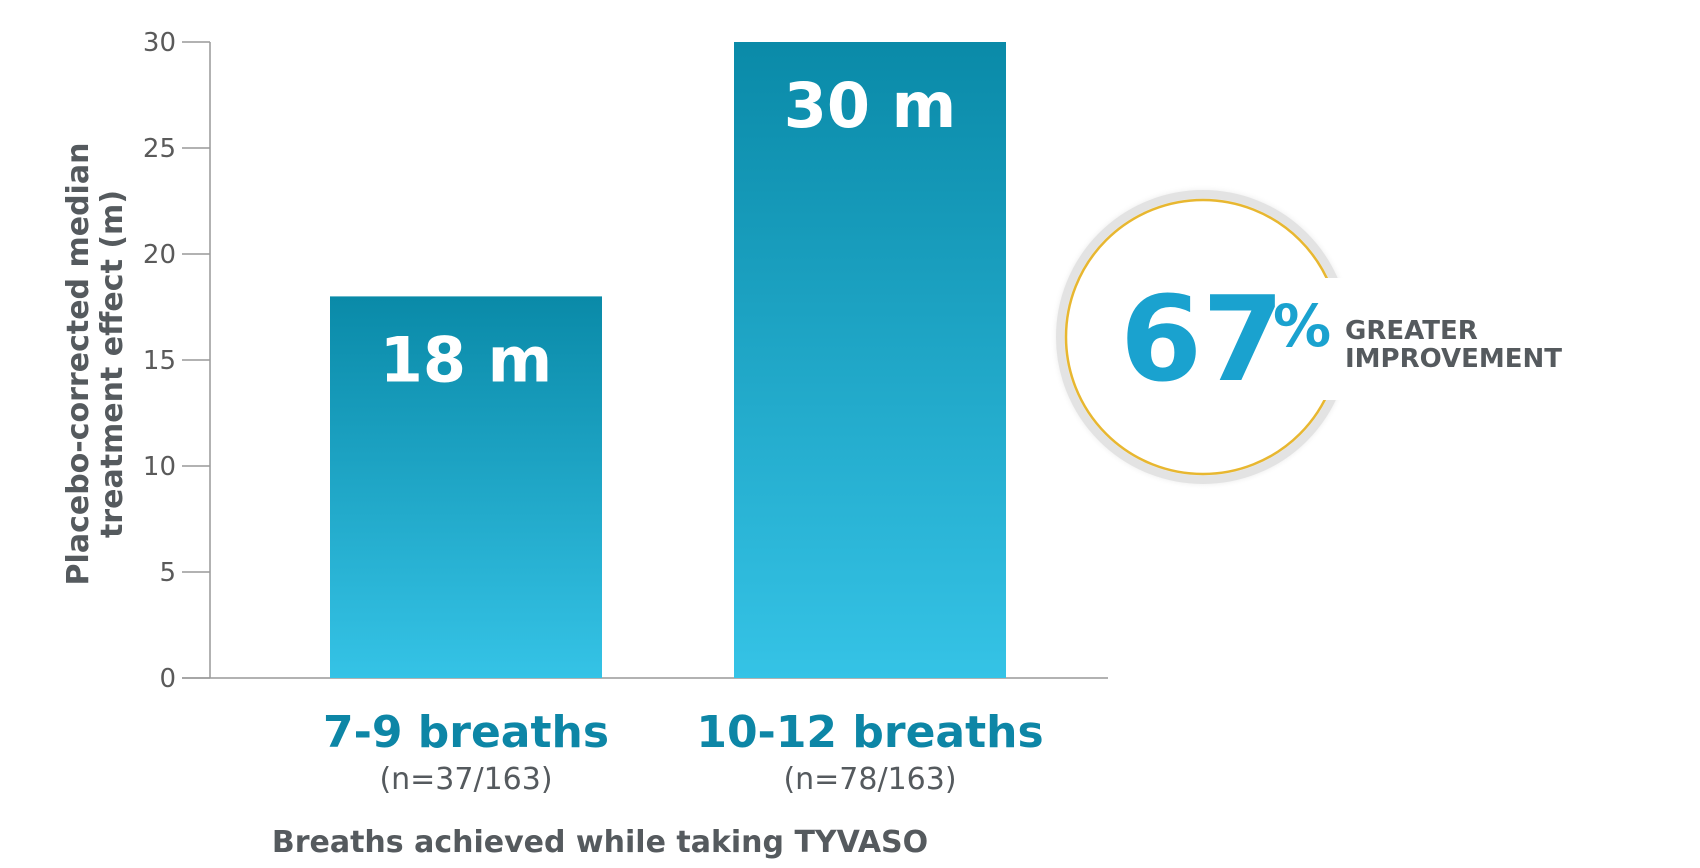  I want to click on badge-percent-sign: %, so click(1302, 326).